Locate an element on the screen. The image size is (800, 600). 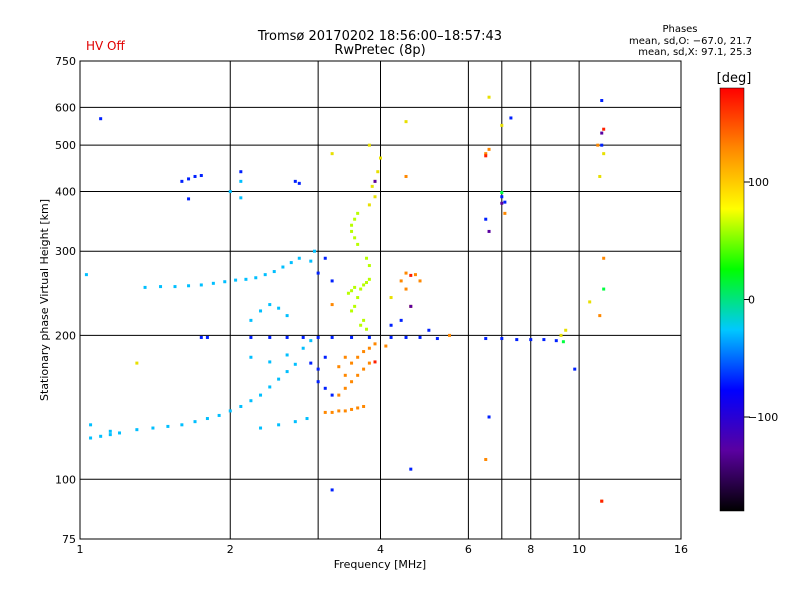
y-tick-label: 500 is located at coordinates (65, 145).